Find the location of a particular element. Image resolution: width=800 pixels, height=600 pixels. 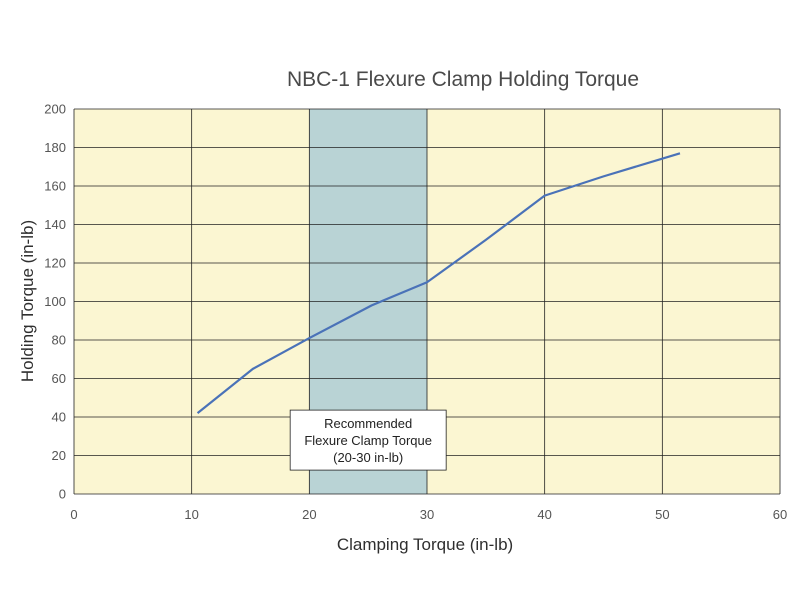

chart-title: NBC-1 Flexure Clamp Holding Torque is located at coordinates (463, 79).